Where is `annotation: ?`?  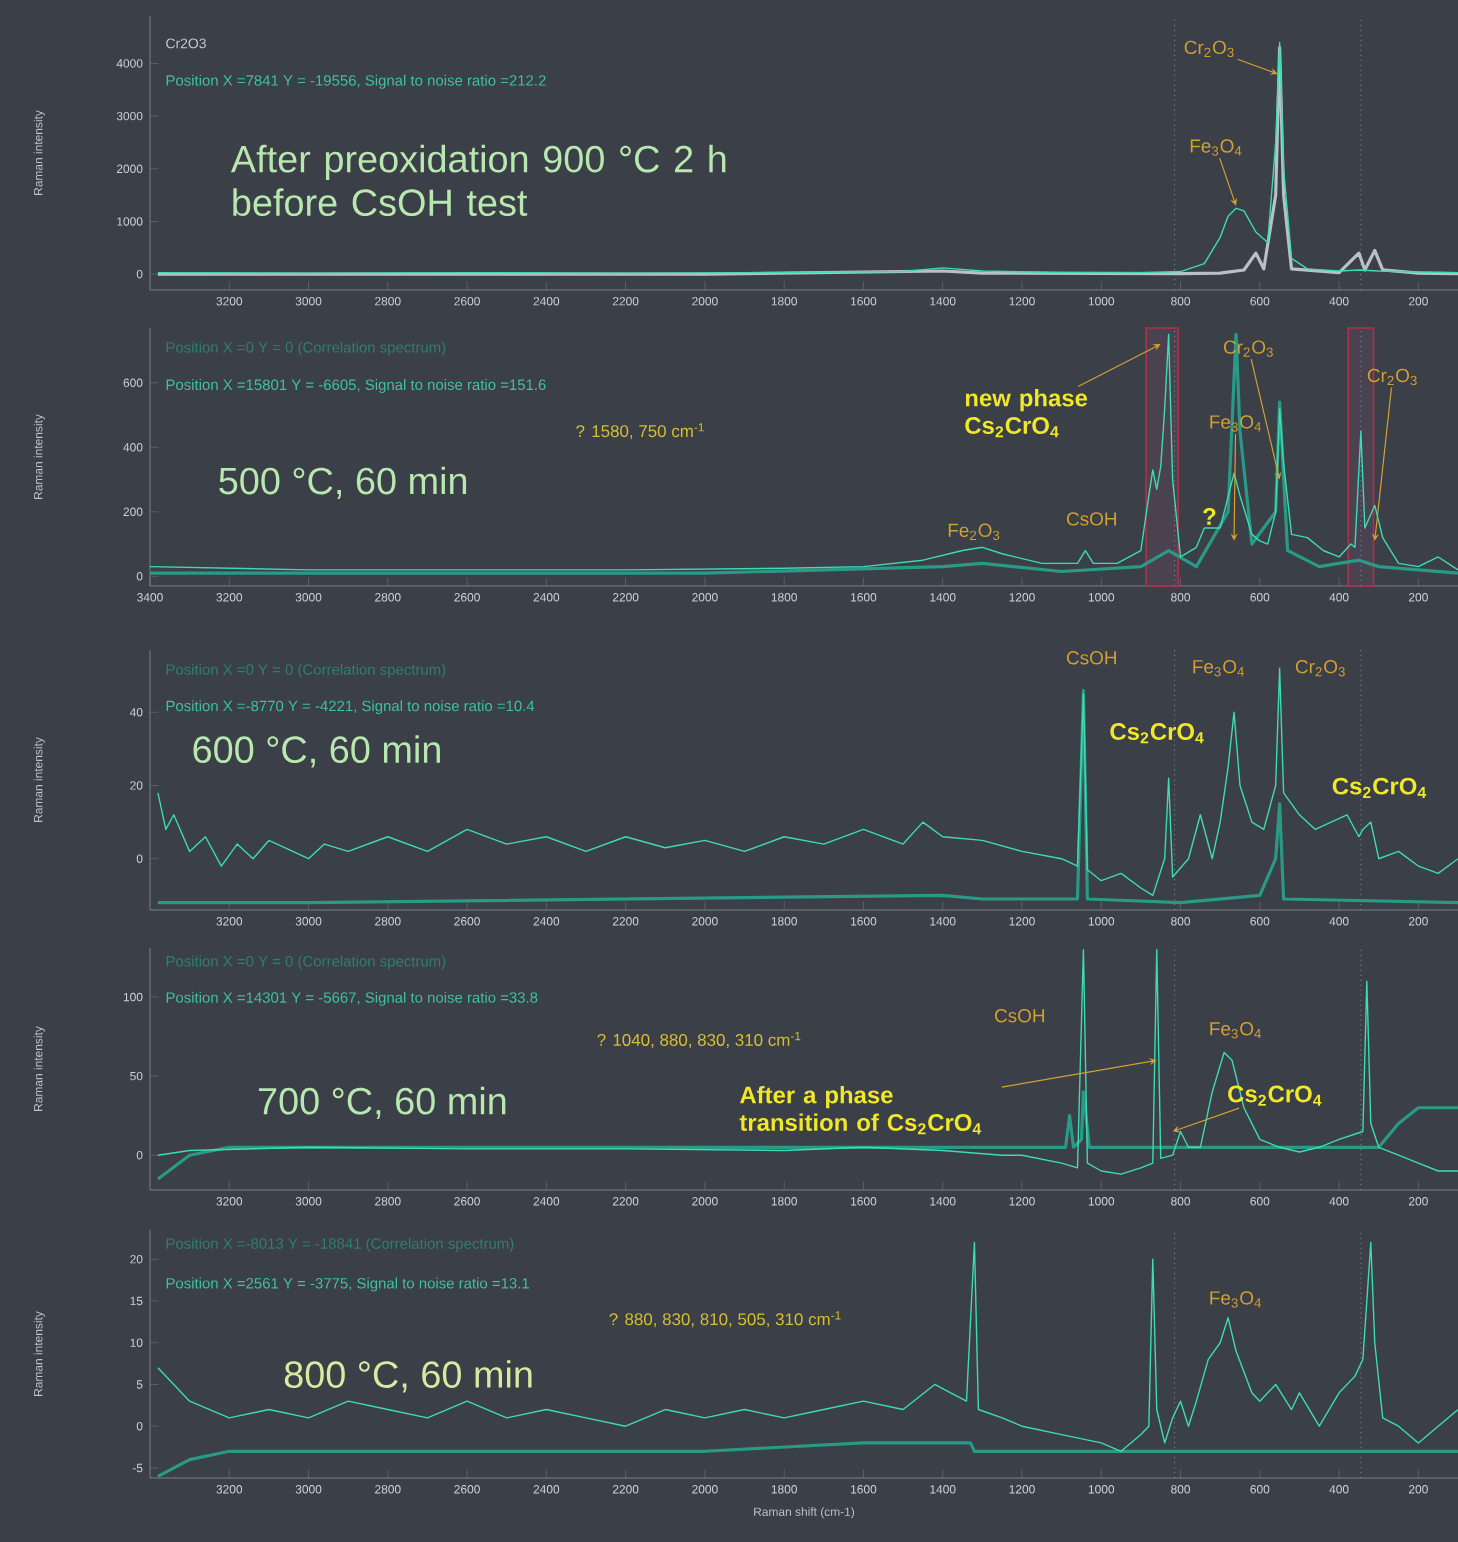 annotation: ? is located at coordinates (1209, 516).